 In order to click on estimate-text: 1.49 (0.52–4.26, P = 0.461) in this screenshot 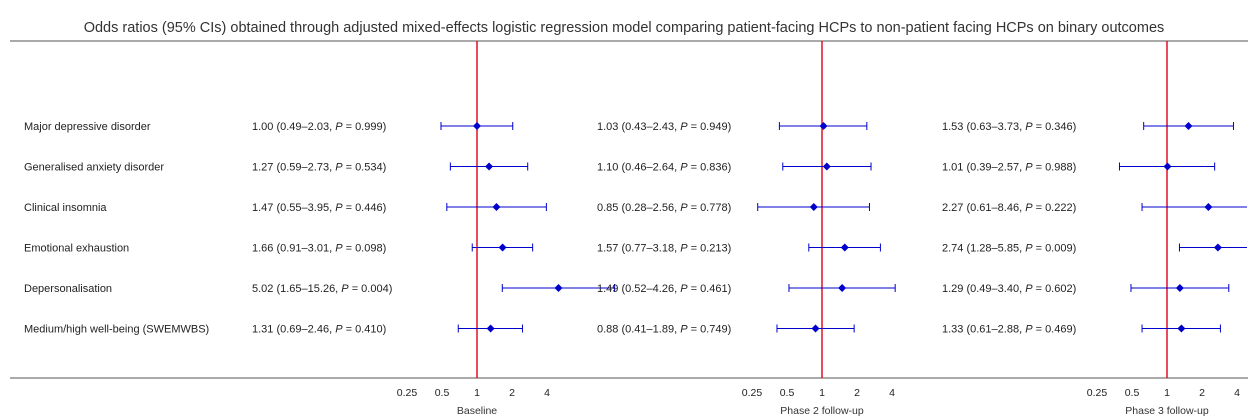, I will do `click(664, 289)`.